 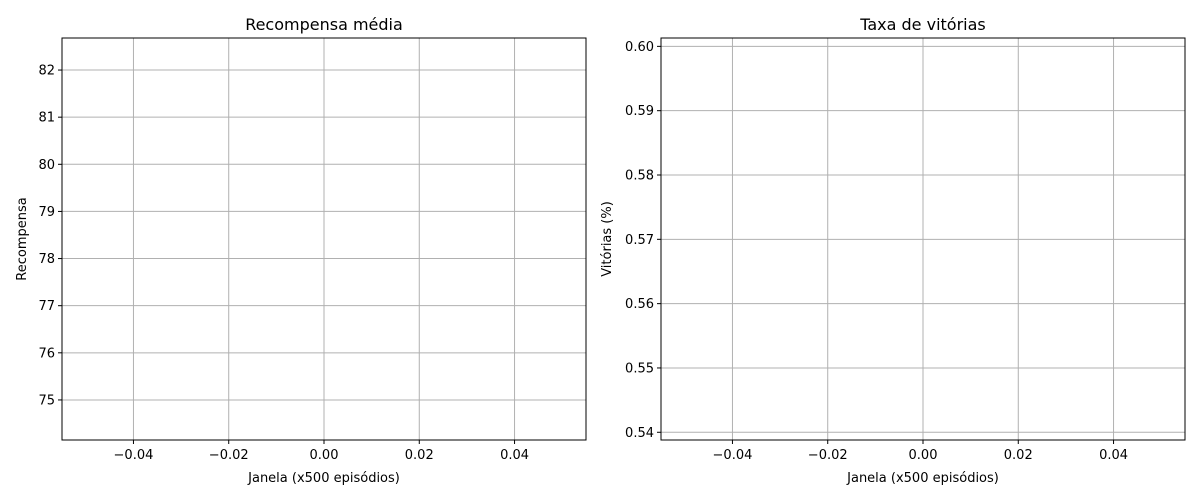 I want to click on reward-chart-x-tick-label: 0.00, so click(x=324, y=455).